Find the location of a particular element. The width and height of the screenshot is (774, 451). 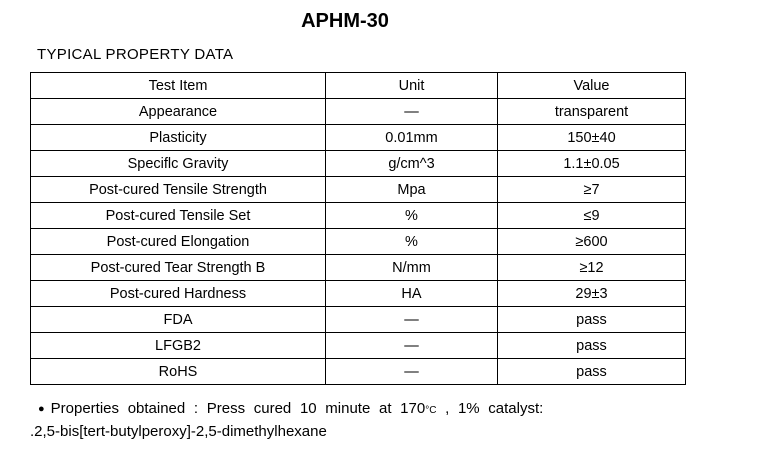

table-row: Post-cured Tensile Strength Mpa ≥7 is located at coordinates (358, 189).